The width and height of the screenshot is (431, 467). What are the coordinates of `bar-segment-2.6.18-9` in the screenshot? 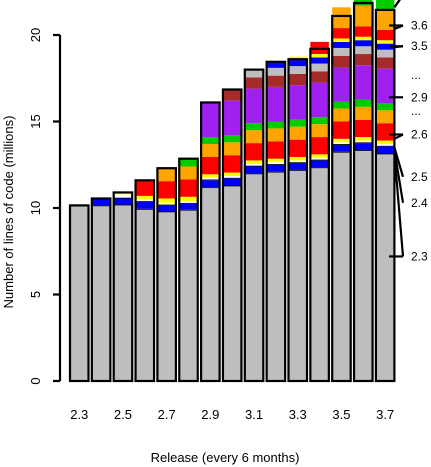 It's located at (254, 106).